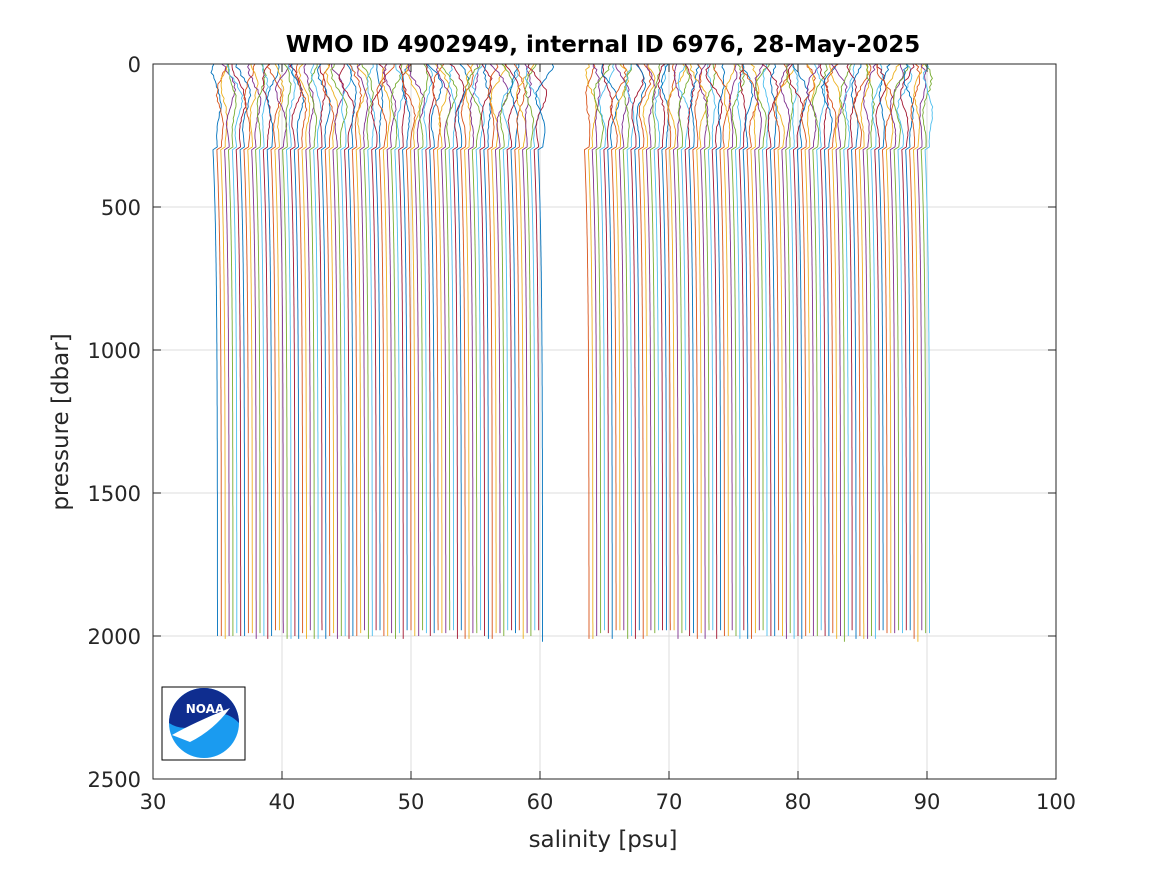  What do you see at coordinates (540, 802) in the screenshot?
I see `x-tick-label: 60` at bounding box center [540, 802].